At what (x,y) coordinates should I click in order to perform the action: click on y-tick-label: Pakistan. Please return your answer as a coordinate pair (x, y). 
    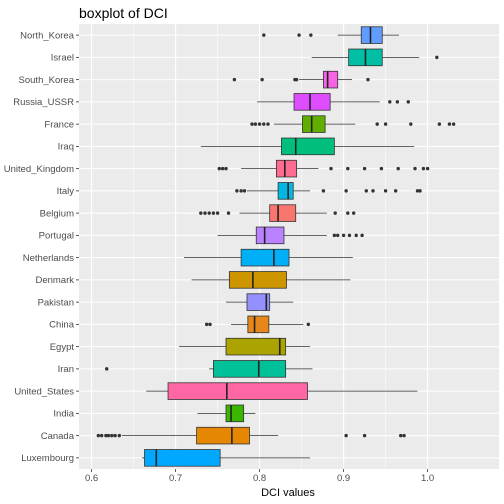
    Looking at the image, I should click on (56, 302).